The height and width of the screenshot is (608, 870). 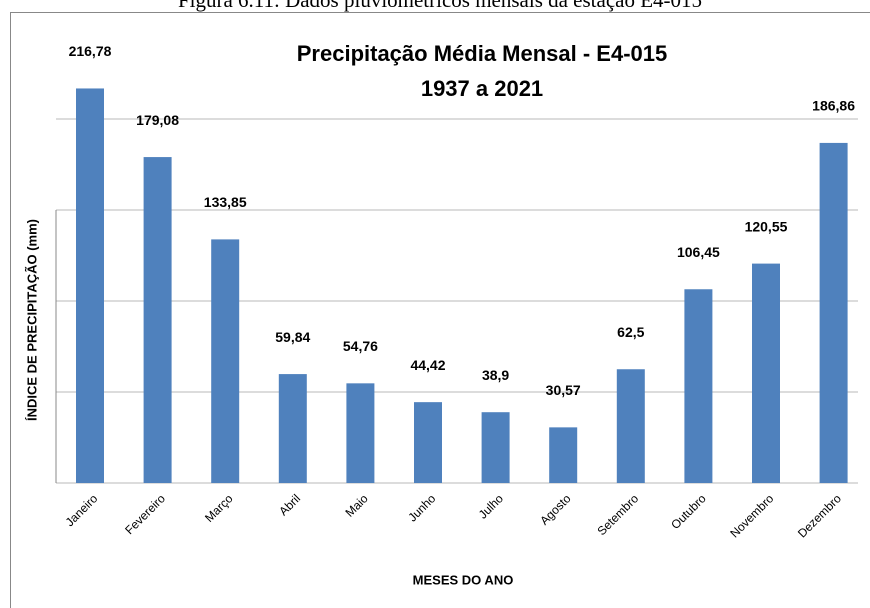 I want to click on x-tick-label: Setembro, so click(x=617, y=514).